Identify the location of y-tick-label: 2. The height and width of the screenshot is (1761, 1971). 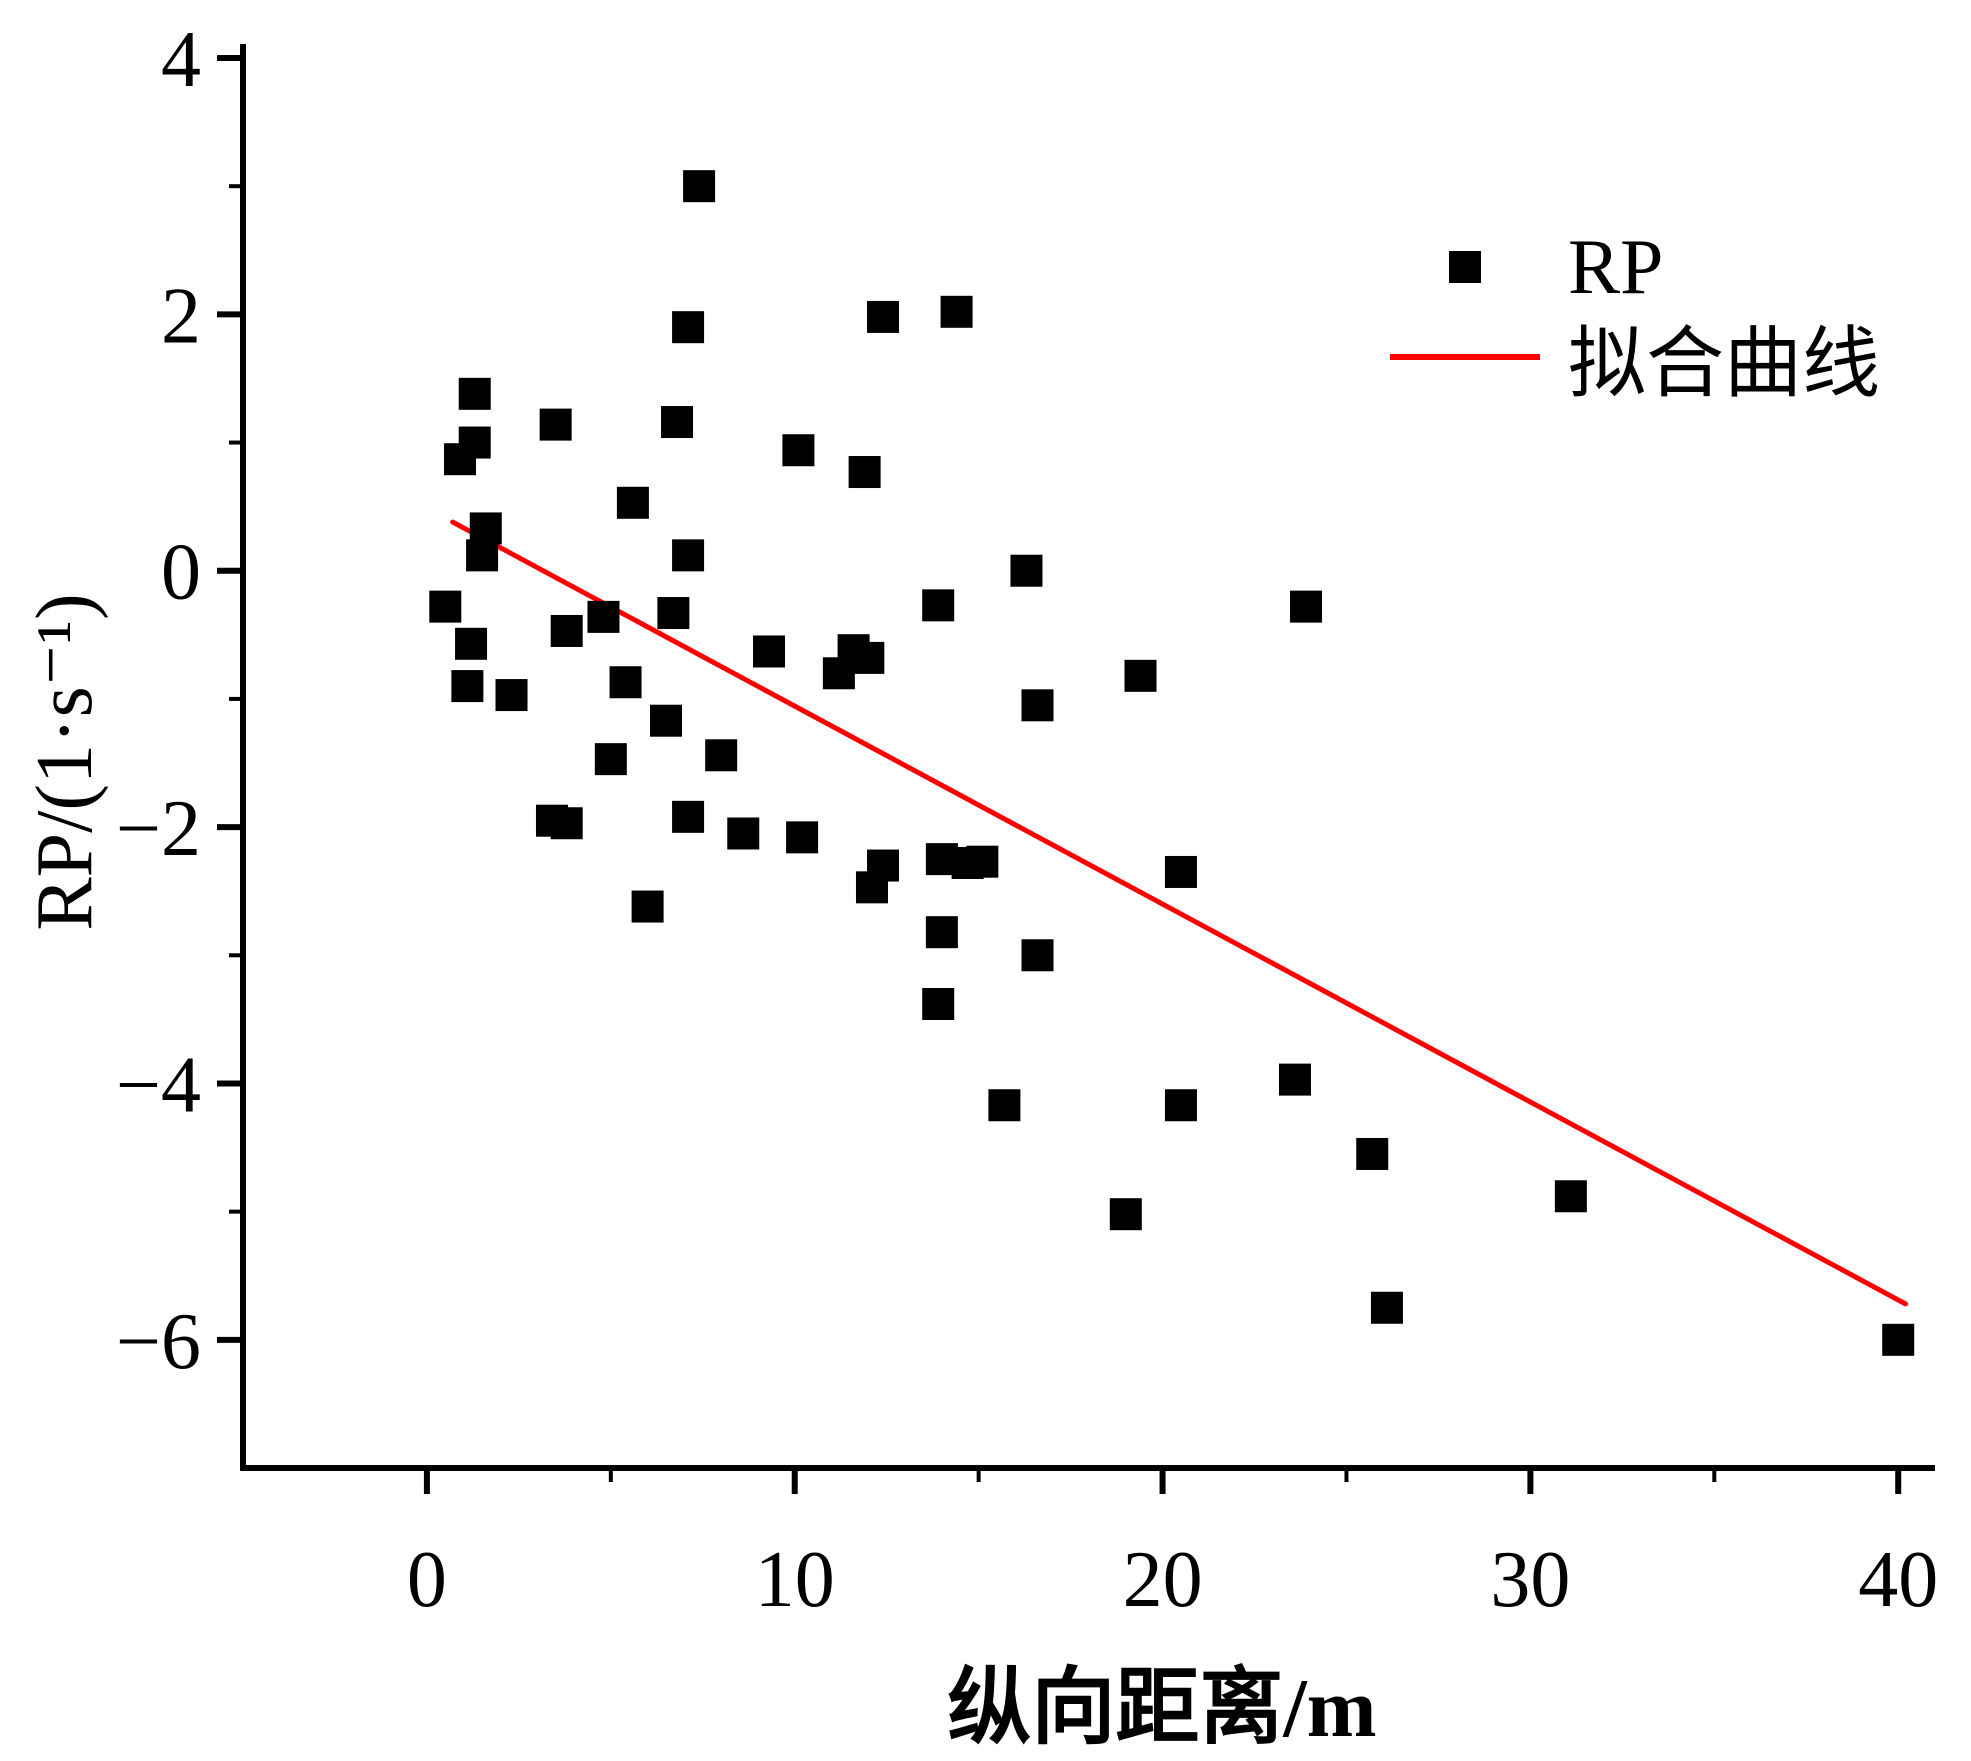
(181, 316).